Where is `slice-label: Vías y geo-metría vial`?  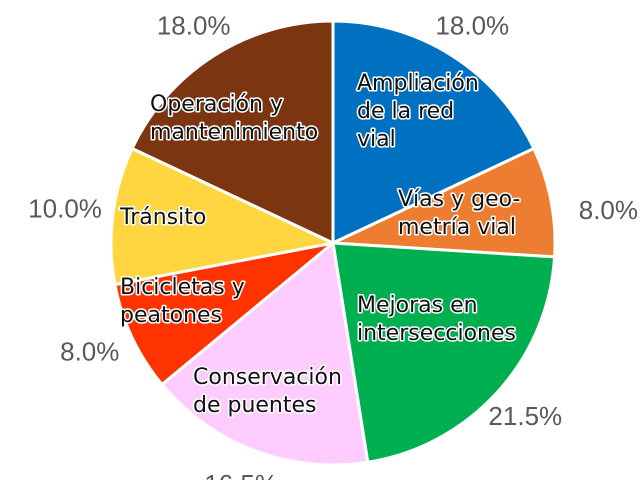
slice-label: Vías y geo-metría vial is located at coordinates (459, 213).